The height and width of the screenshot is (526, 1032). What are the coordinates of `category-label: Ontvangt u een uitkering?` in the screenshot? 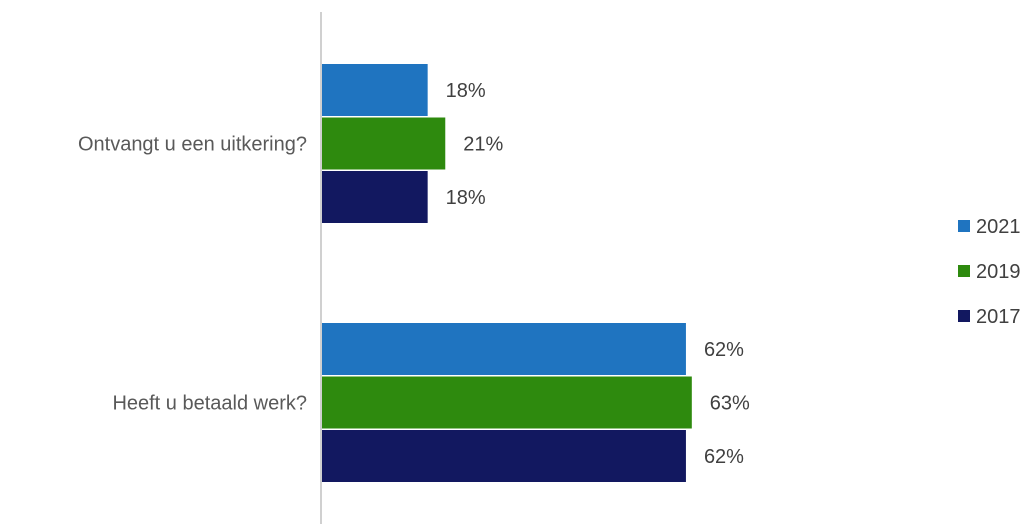 It's located at (192, 145).